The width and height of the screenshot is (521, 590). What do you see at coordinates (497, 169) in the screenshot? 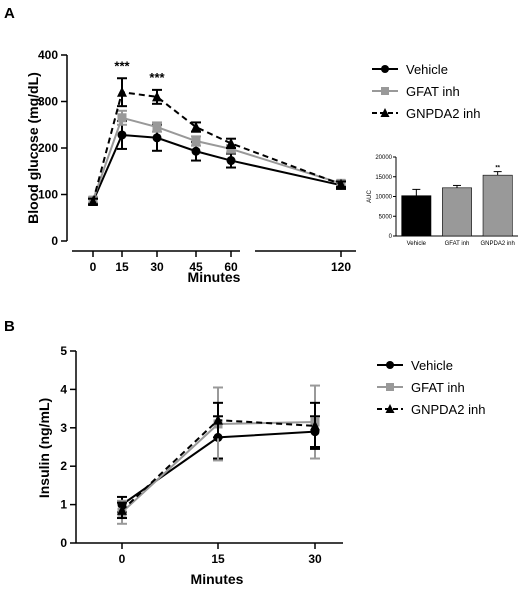
I see `inset-significance-annotation: **` at bounding box center [497, 169].